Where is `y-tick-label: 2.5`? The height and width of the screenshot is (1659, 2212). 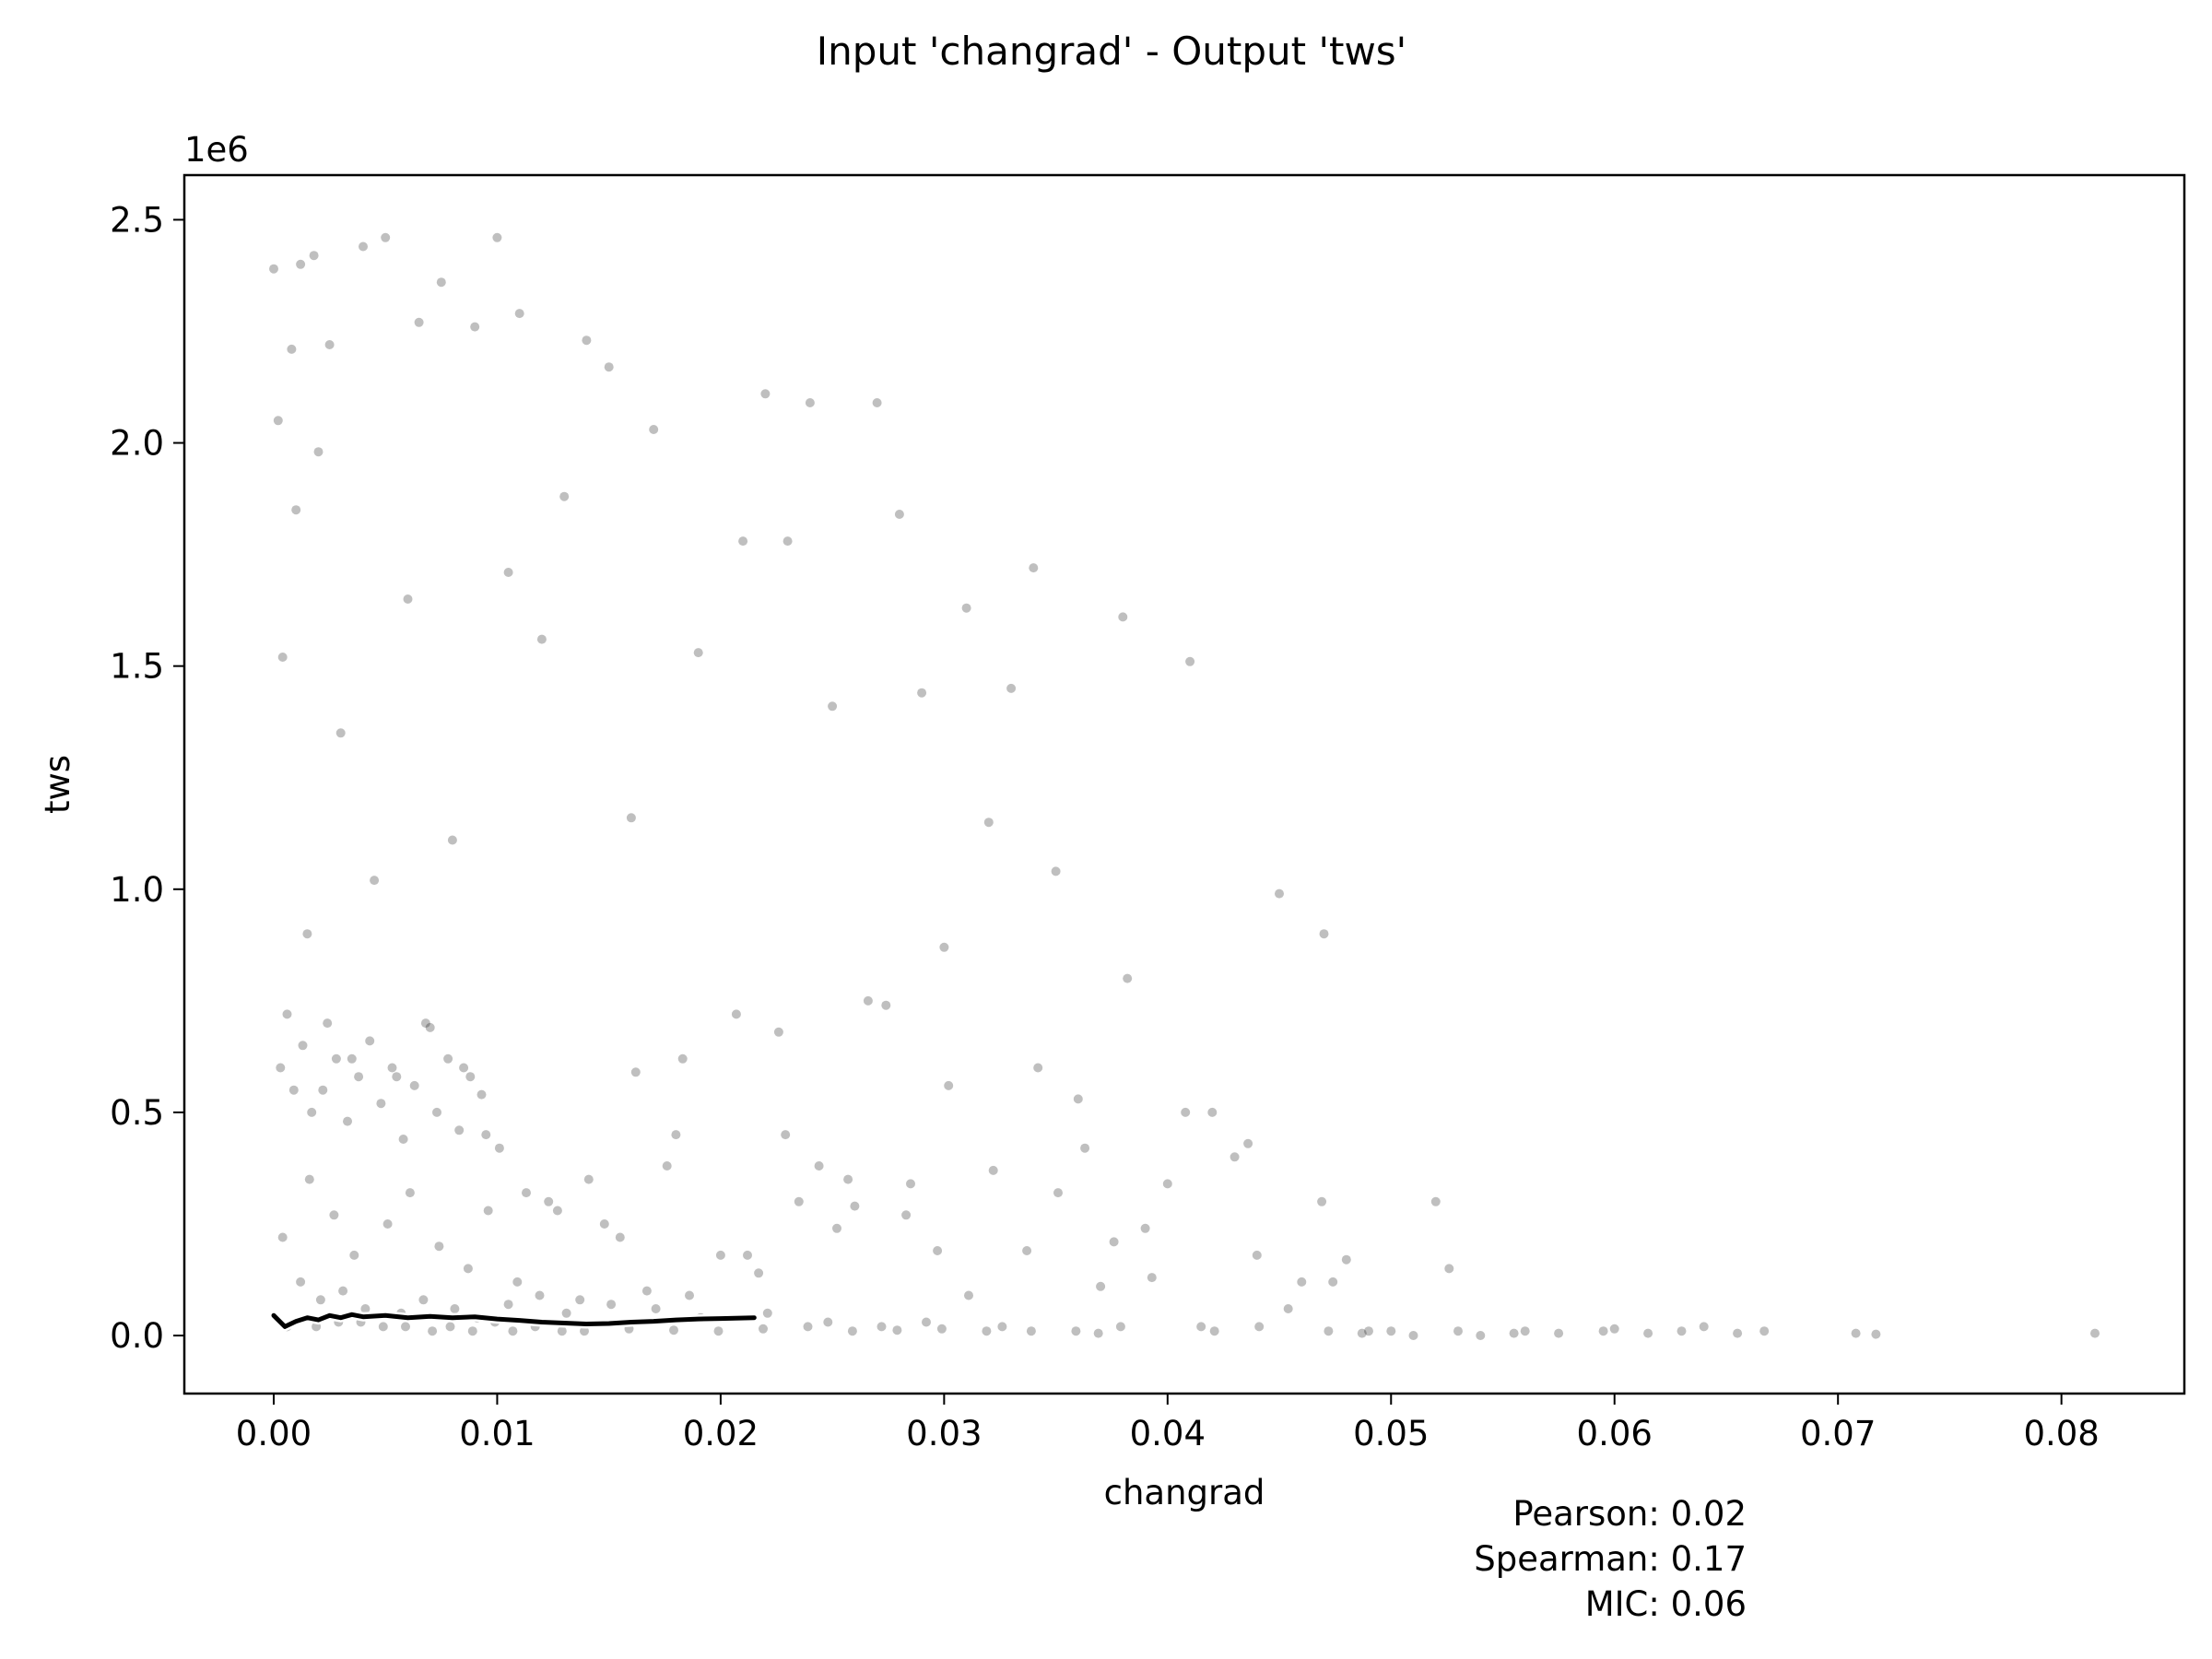 y-tick-label: 2.5 is located at coordinates (137, 220).